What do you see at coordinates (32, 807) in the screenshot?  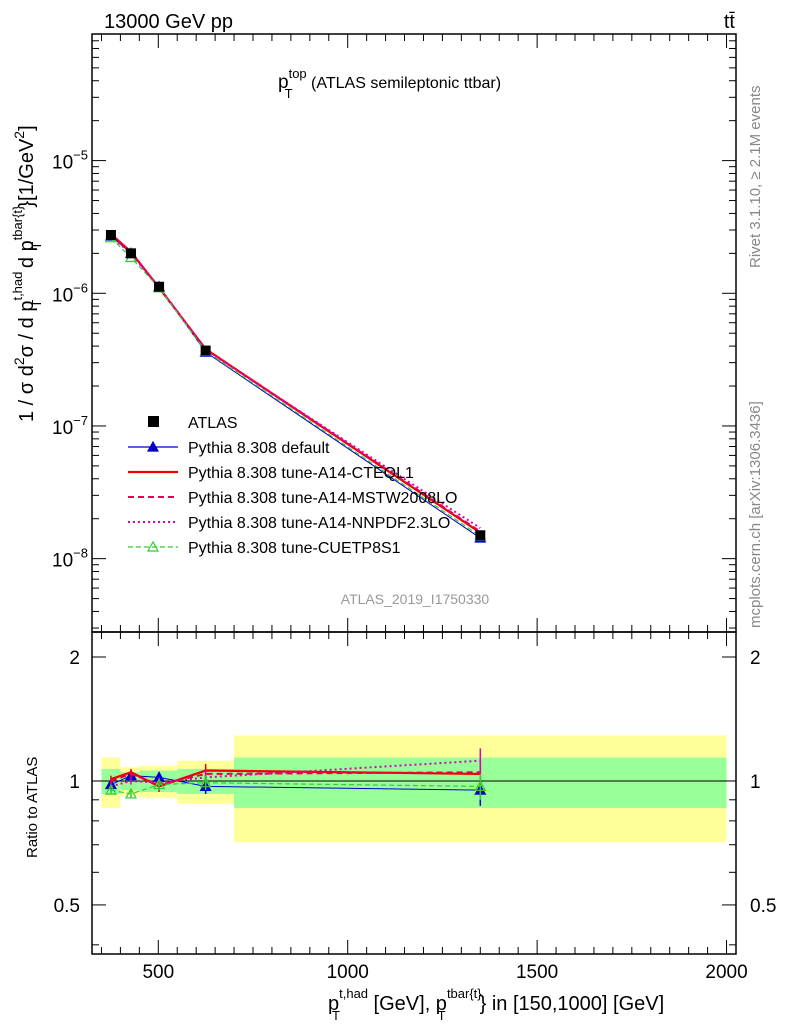 I see `ratio-y-axis-label: Ratio to ATLAS` at bounding box center [32, 807].